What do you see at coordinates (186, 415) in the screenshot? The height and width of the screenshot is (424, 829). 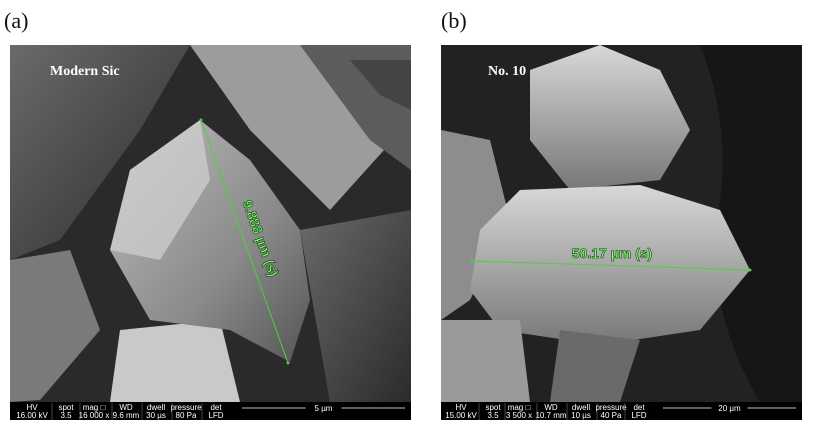 I see `info-value: 80 Pa` at bounding box center [186, 415].